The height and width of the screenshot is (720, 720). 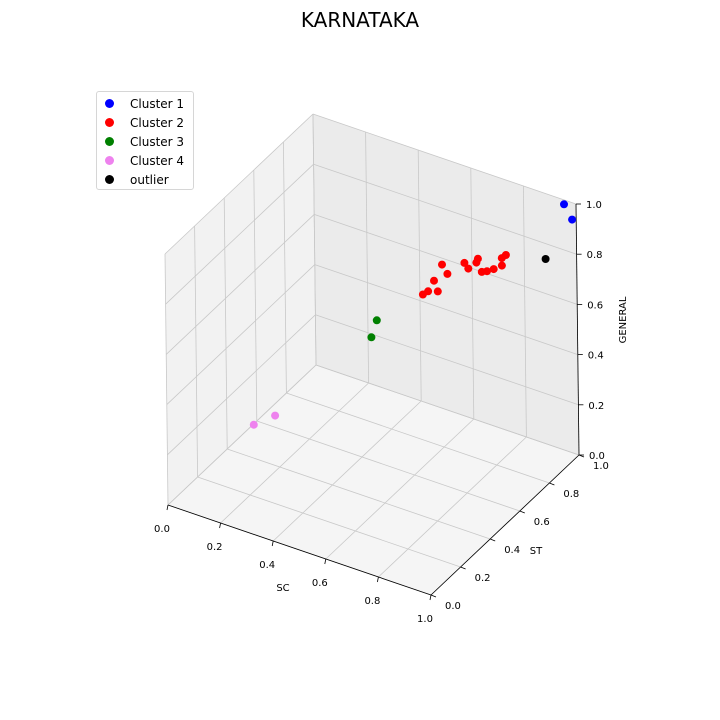 What do you see at coordinates (360, 20) in the screenshot?
I see `chart-title: KARNATAKA` at bounding box center [360, 20].